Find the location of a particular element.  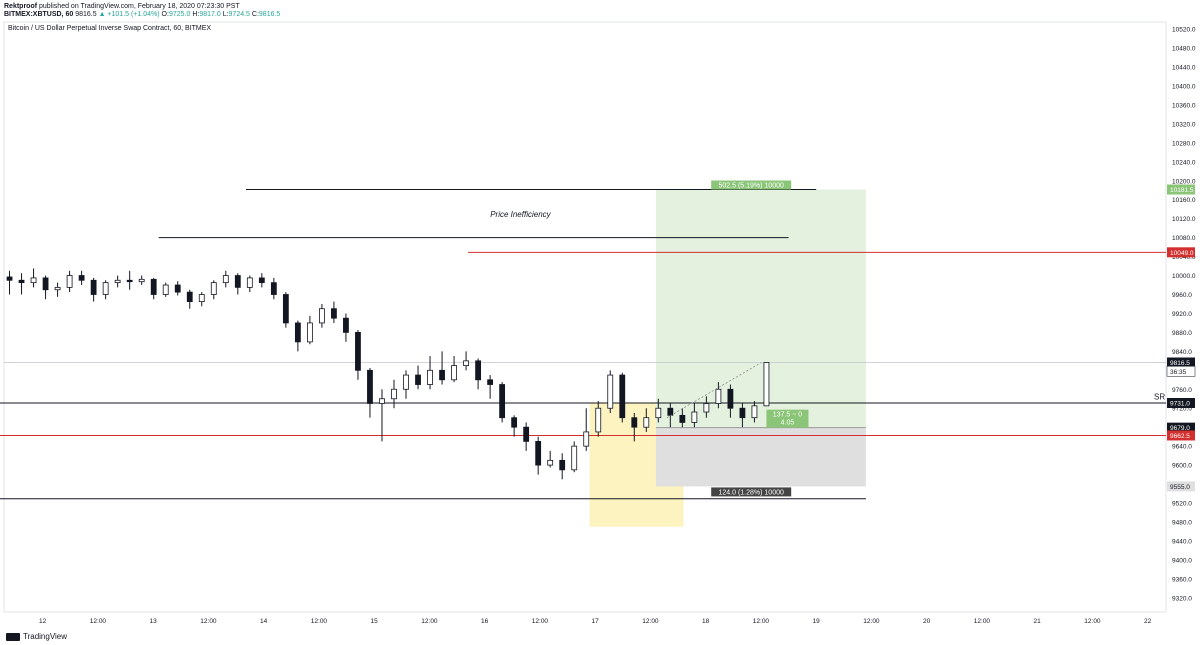

y-tick-label: 9920.0 is located at coordinates (1182, 314).